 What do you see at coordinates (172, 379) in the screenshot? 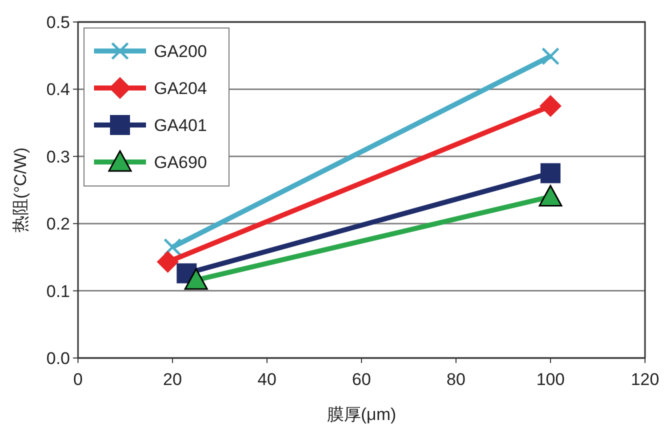
I see `x-tick-label: 20` at bounding box center [172, 379].